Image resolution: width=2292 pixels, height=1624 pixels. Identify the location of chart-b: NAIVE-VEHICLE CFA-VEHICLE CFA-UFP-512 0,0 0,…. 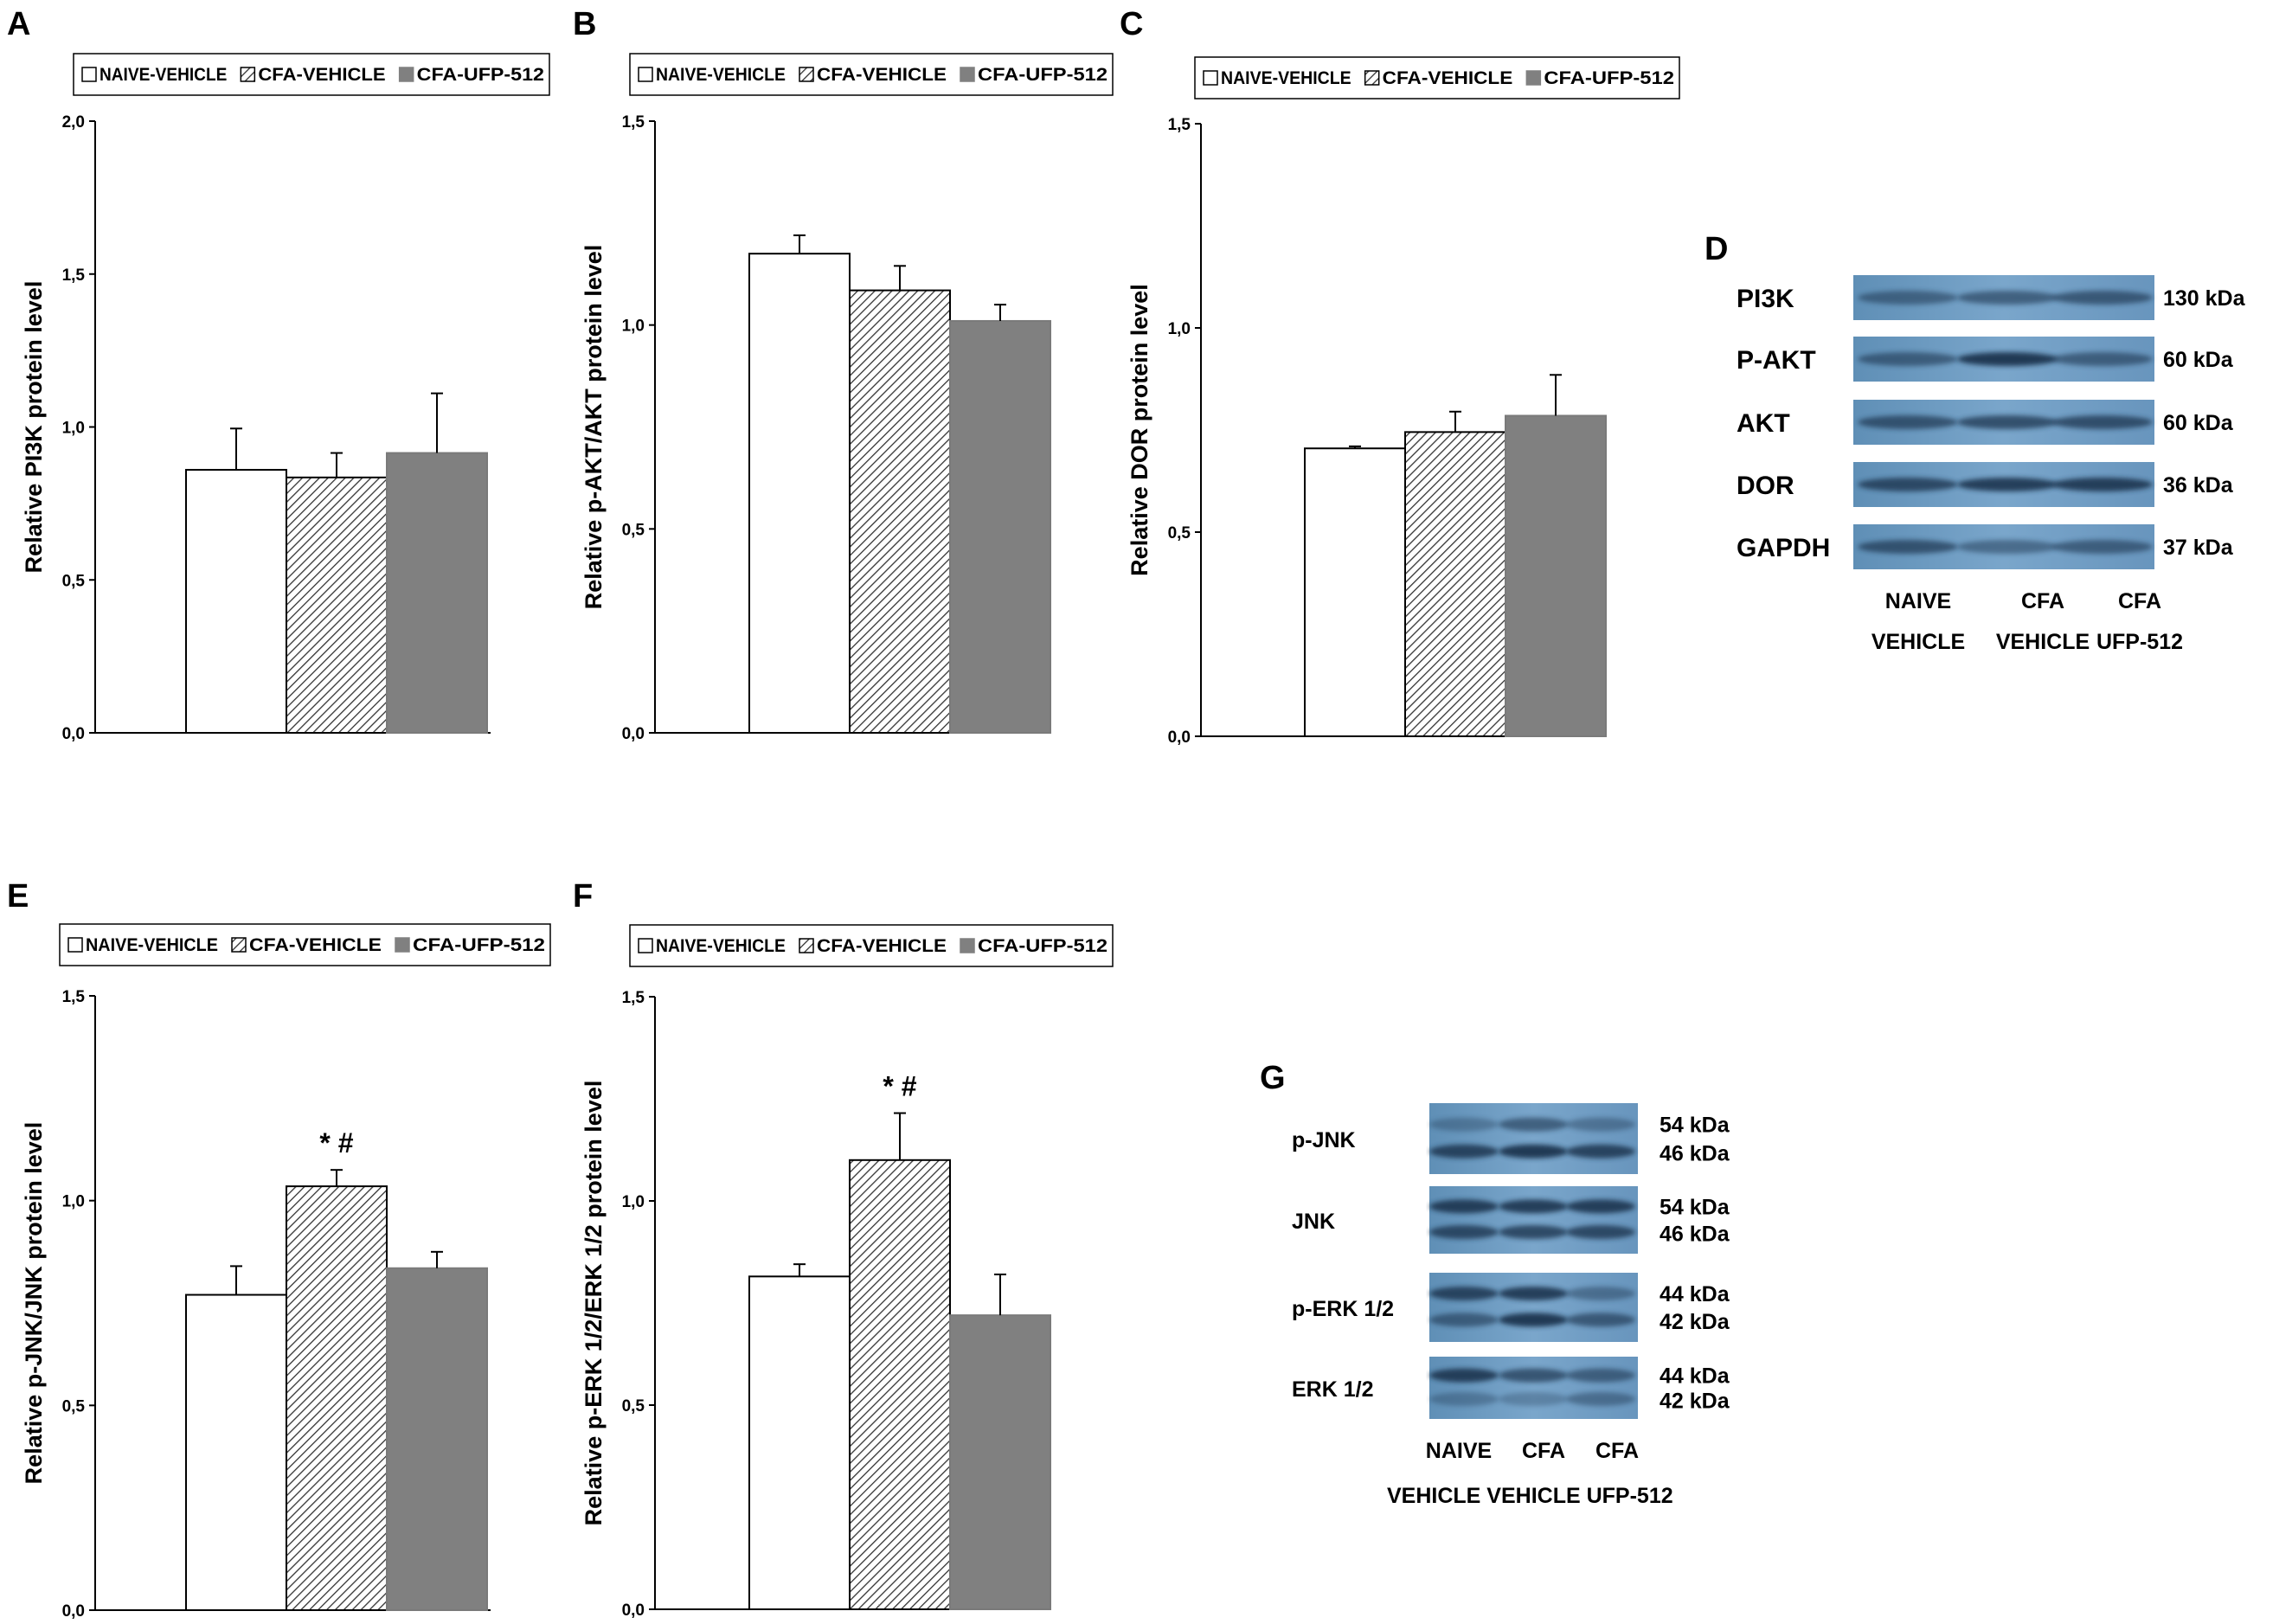
(847, 398).